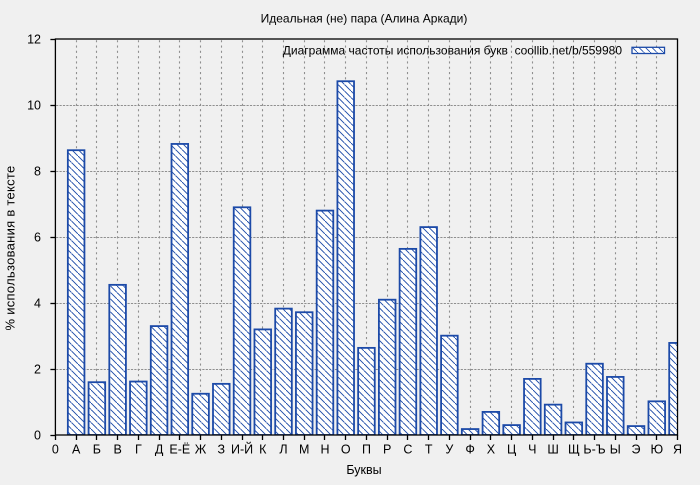  What do you see at coordinates (179, 450) in the screenshot?
I see `svg-text: Е-Ё` at bounding box center [179, 450].